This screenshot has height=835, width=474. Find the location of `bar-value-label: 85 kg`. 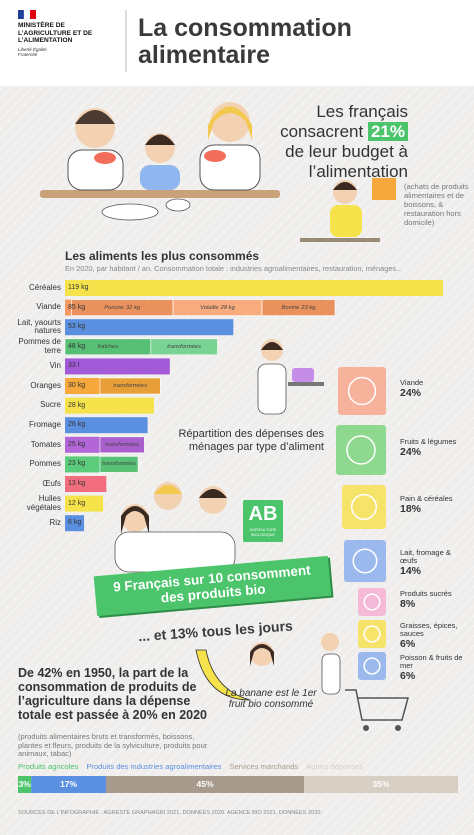

bar-value-label: 85 kg is located at coordinates (77, 307).